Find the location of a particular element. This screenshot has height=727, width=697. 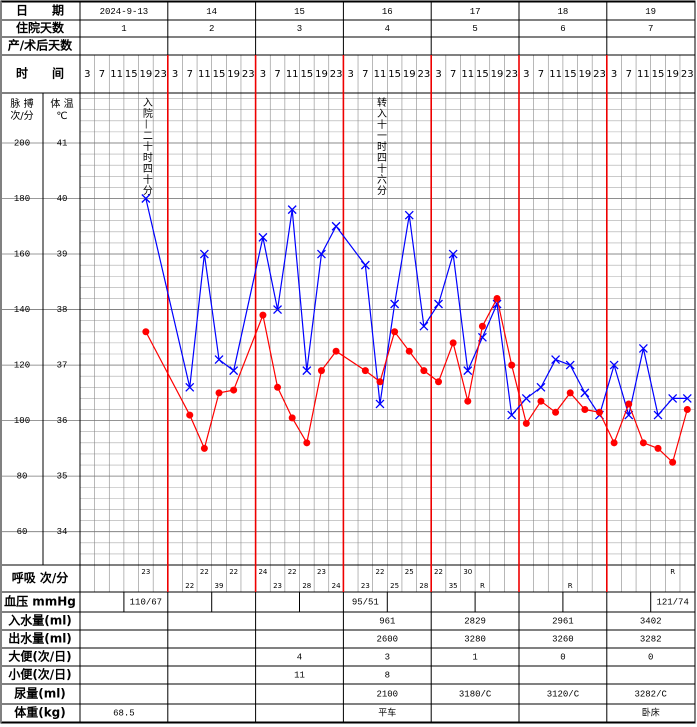

annotation: 入院—二十时四十分 is located at coordinates (146, 146).